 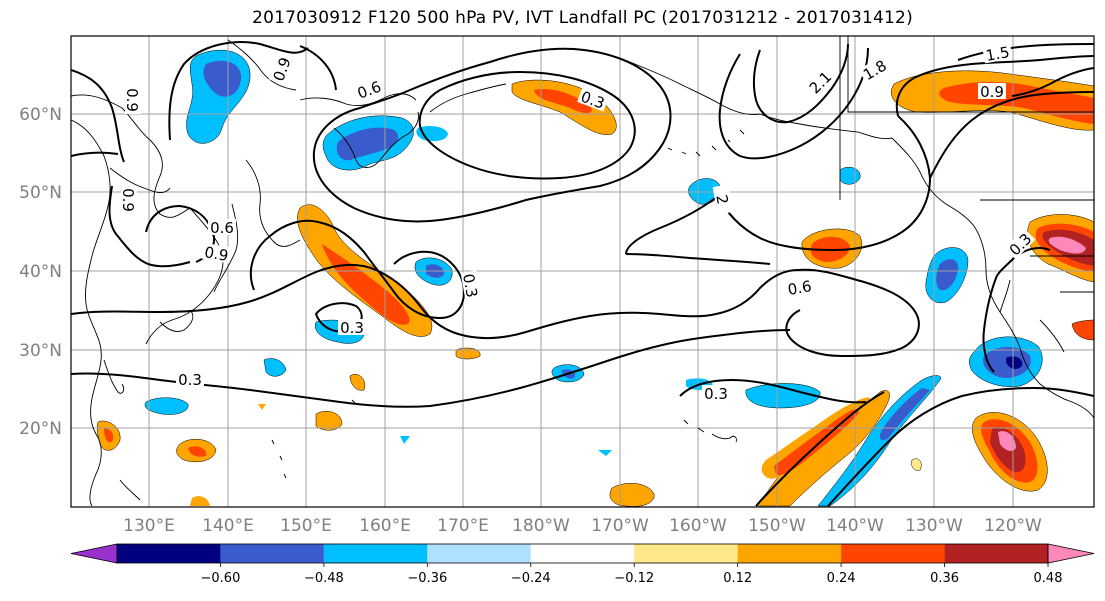 I want to click on colorbar-tick-label: −0.24, so click(x=531, y=578).